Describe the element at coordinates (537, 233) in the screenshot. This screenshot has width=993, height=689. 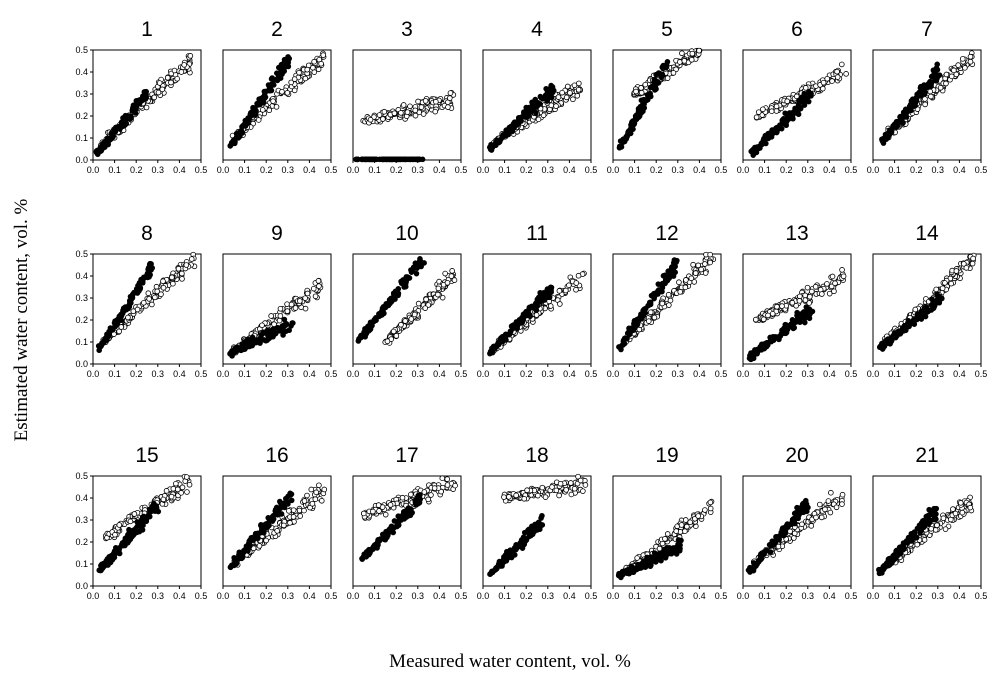
I see `panel-title: 11` at that location.